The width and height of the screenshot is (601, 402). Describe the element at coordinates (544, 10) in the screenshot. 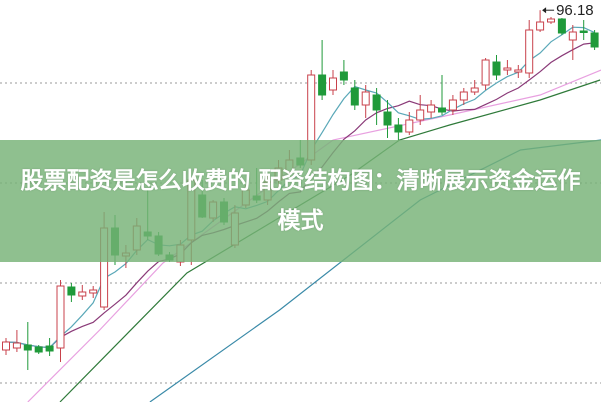

I see `high-marker-arrow-icon` at that location.